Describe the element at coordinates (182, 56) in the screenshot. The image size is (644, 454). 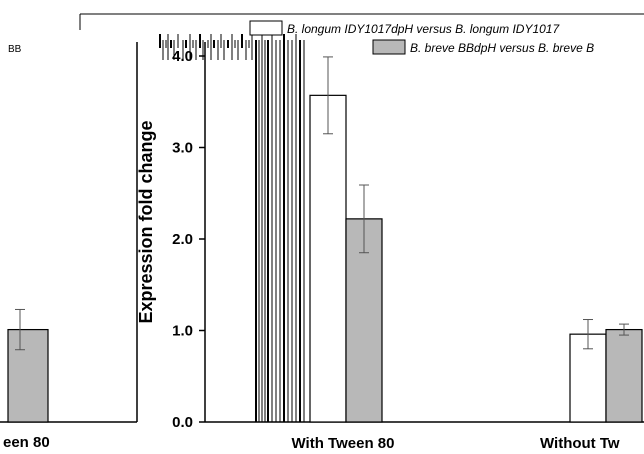
I see `y-tick-label: 4.0` at that location.